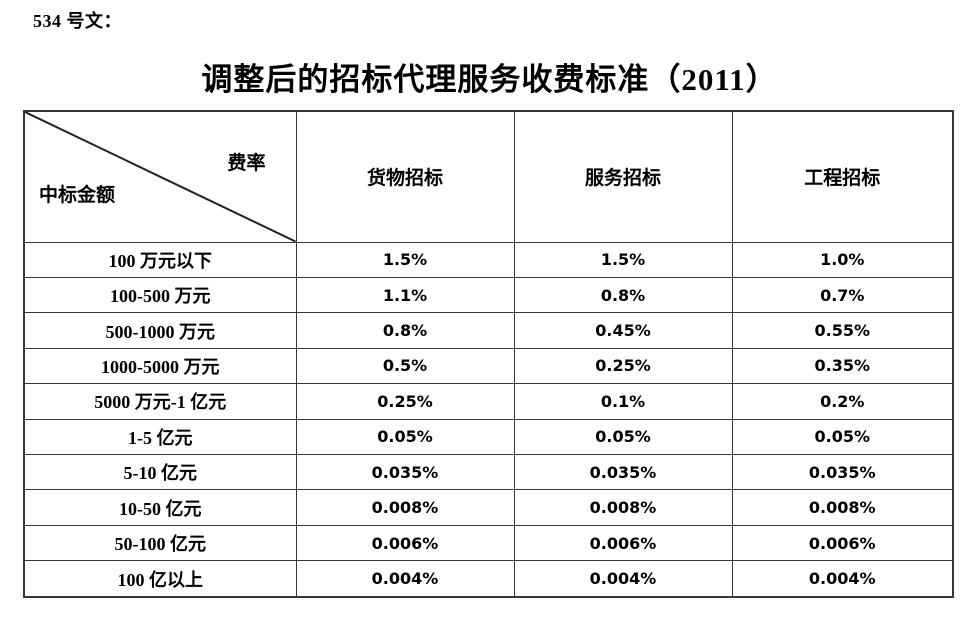  Describe the element at coordinates (623, 579) in the screenshot. I see `service-rate-cell: 0.004%` at that location.